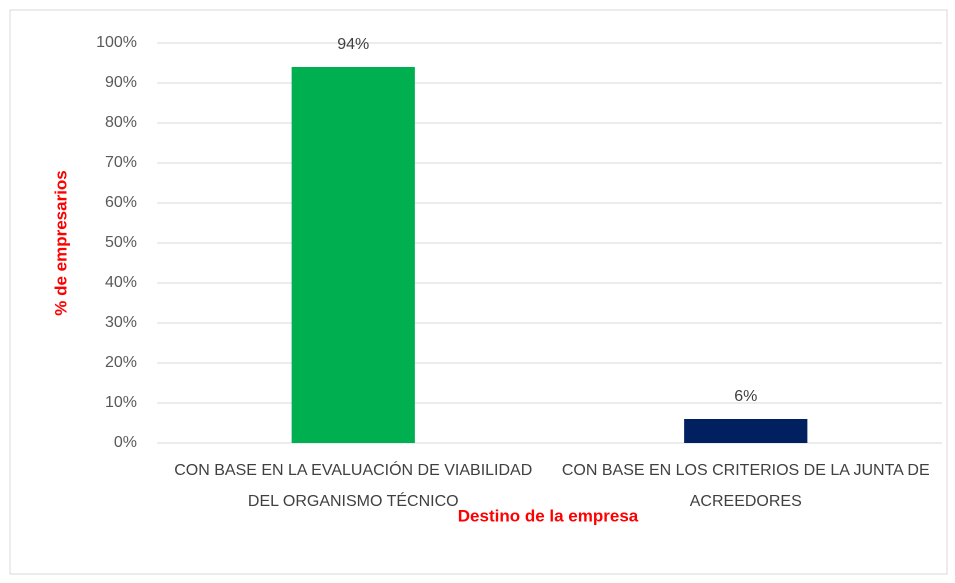  Describe the element at coordinates (745, 396) in the screenshot. I see `data-label: 6%` at that location.